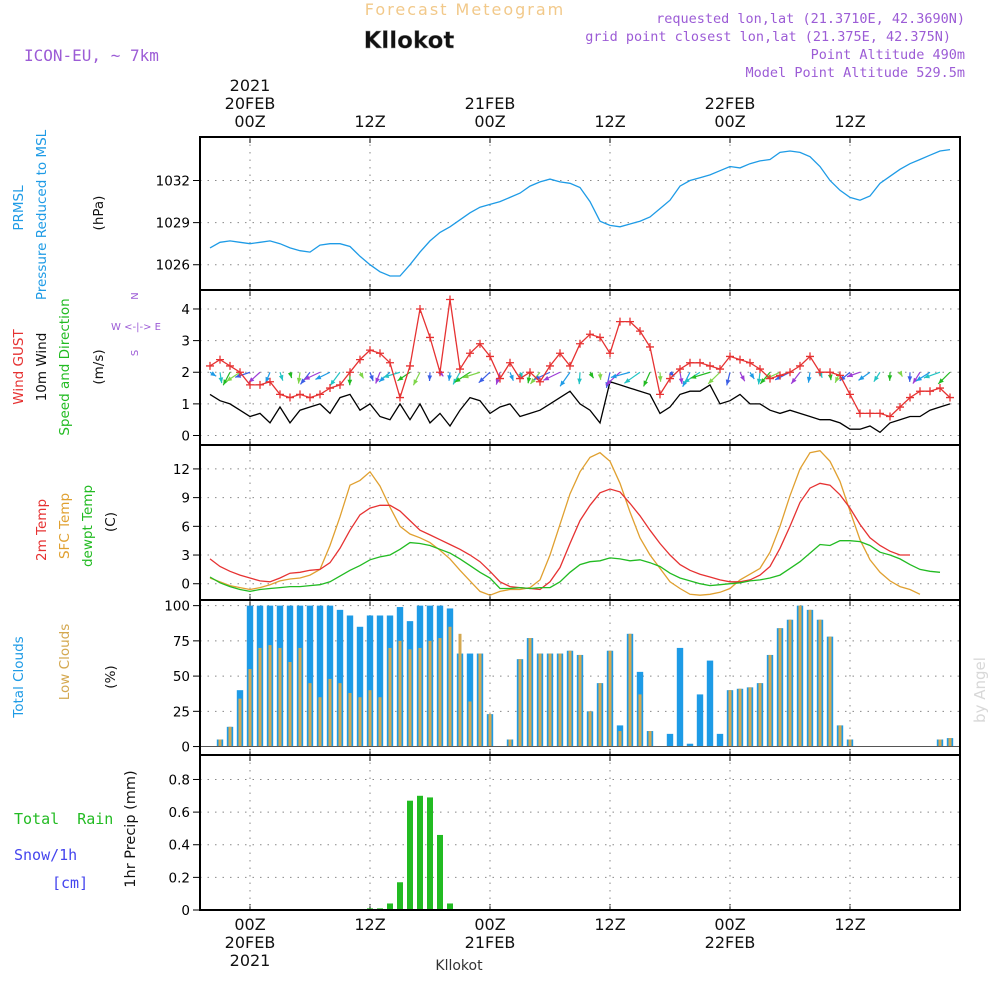 Image resolution: width=1000 pixels, height=1000 pixels. I want to click on ytick-label: 0.4, so click(179, 846).